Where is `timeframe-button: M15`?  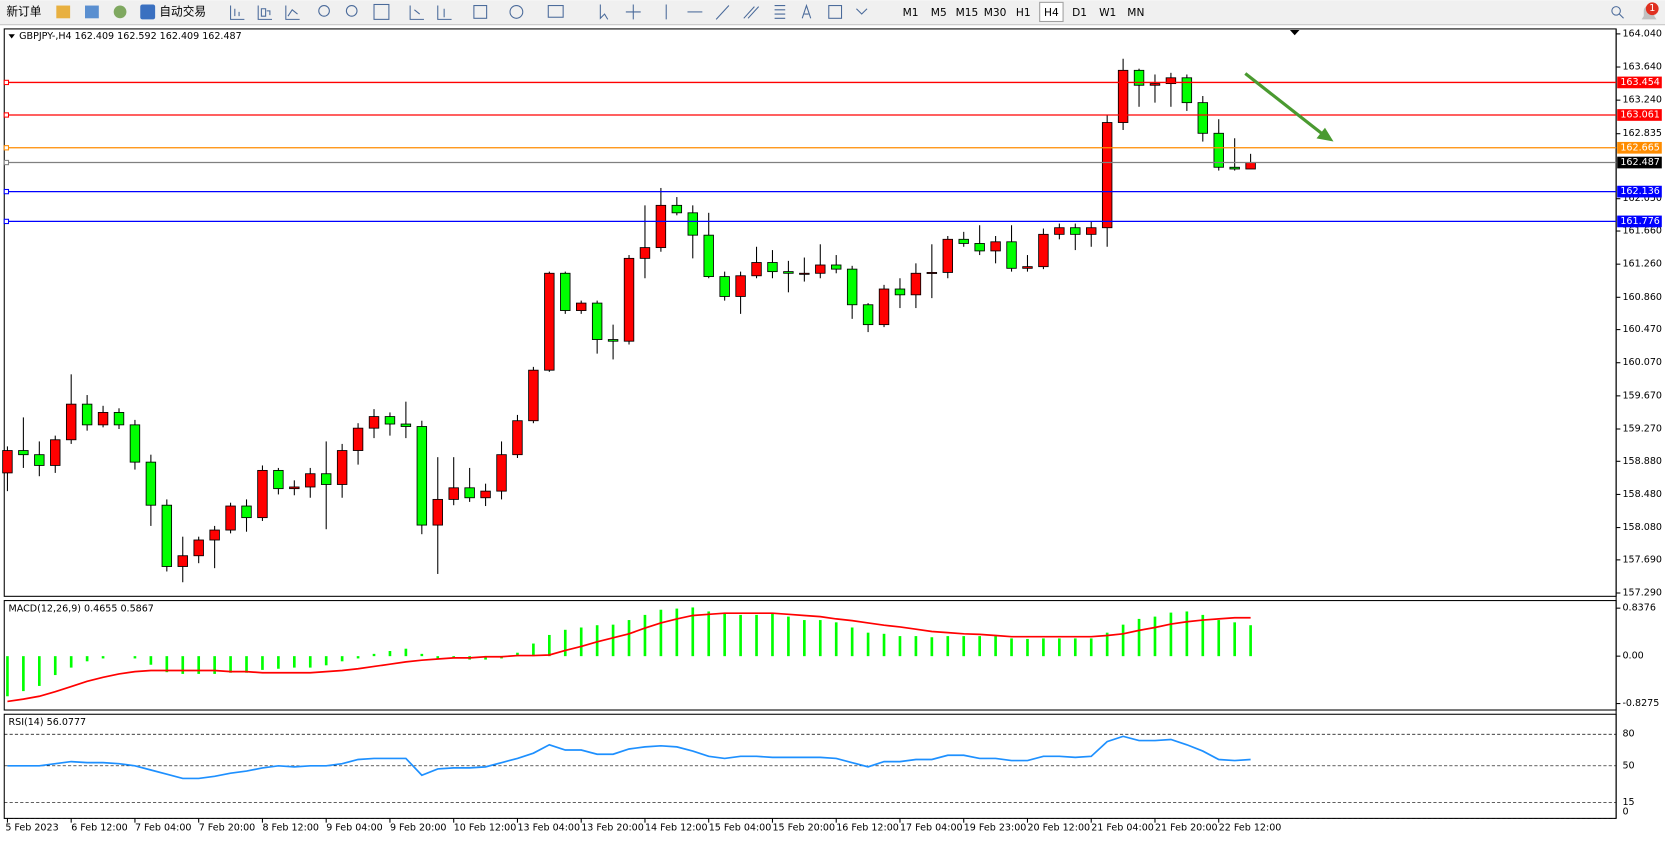 timeframe-button: M15 is located at coordinates (967, 12).